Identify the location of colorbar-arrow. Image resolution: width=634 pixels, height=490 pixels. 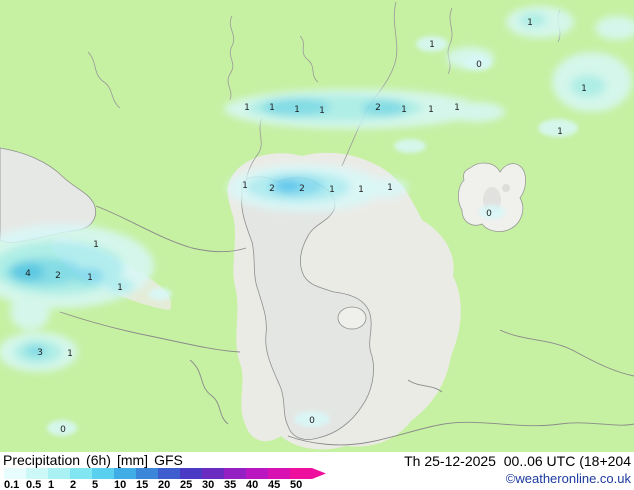
(319, 473).